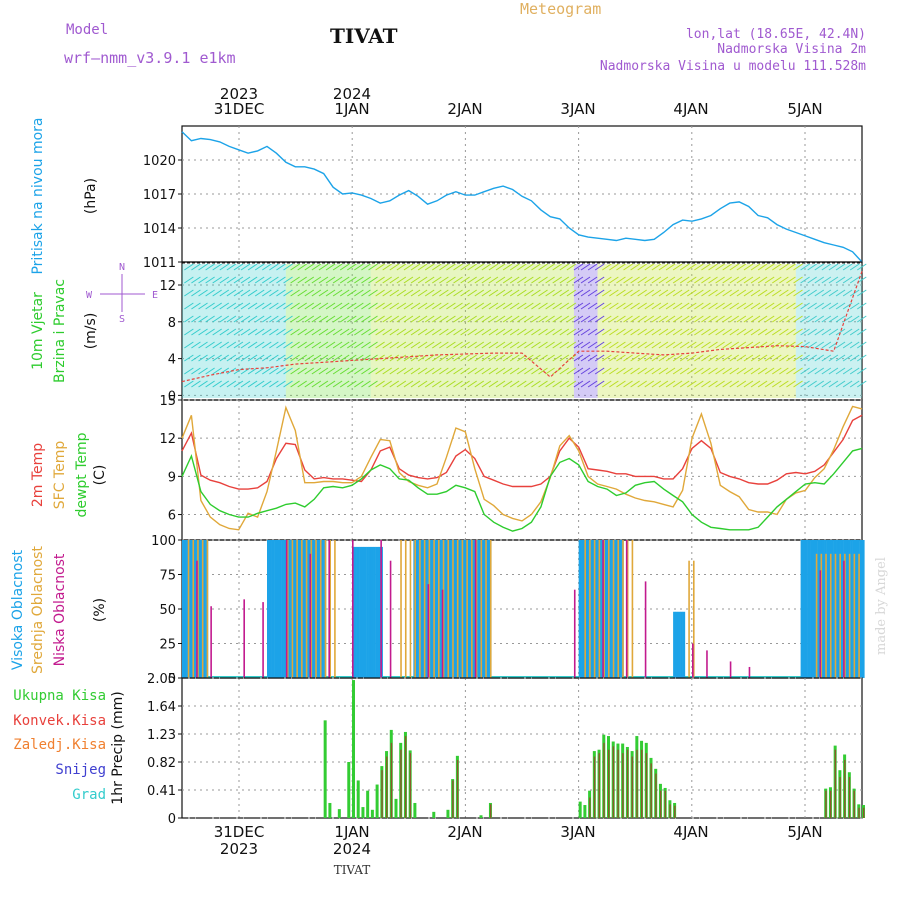 The height and width of the screenshot is (900, 900). I want to click on precip-ylabel: 1hr Precip (mm), so click(118, 747).